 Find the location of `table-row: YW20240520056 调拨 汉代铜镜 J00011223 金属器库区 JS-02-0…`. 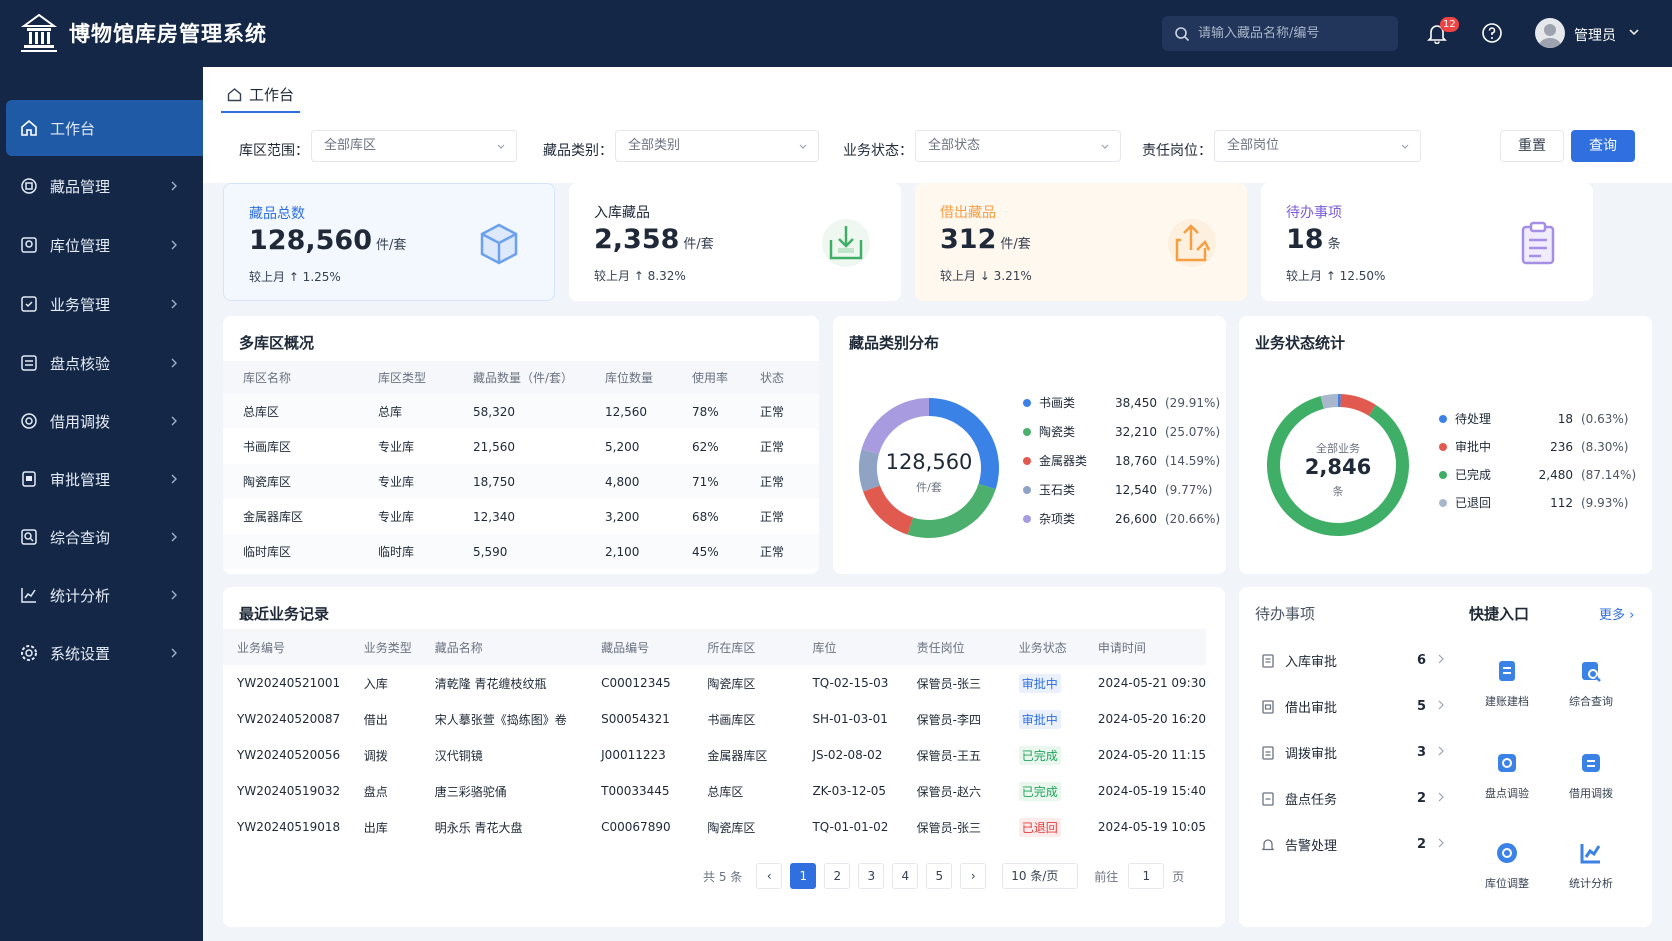

table-row: YW20240520056 调拨 汉代铜镜 J00011223 金属器库区 JS-02-0… is located at coordinates (714, 755).